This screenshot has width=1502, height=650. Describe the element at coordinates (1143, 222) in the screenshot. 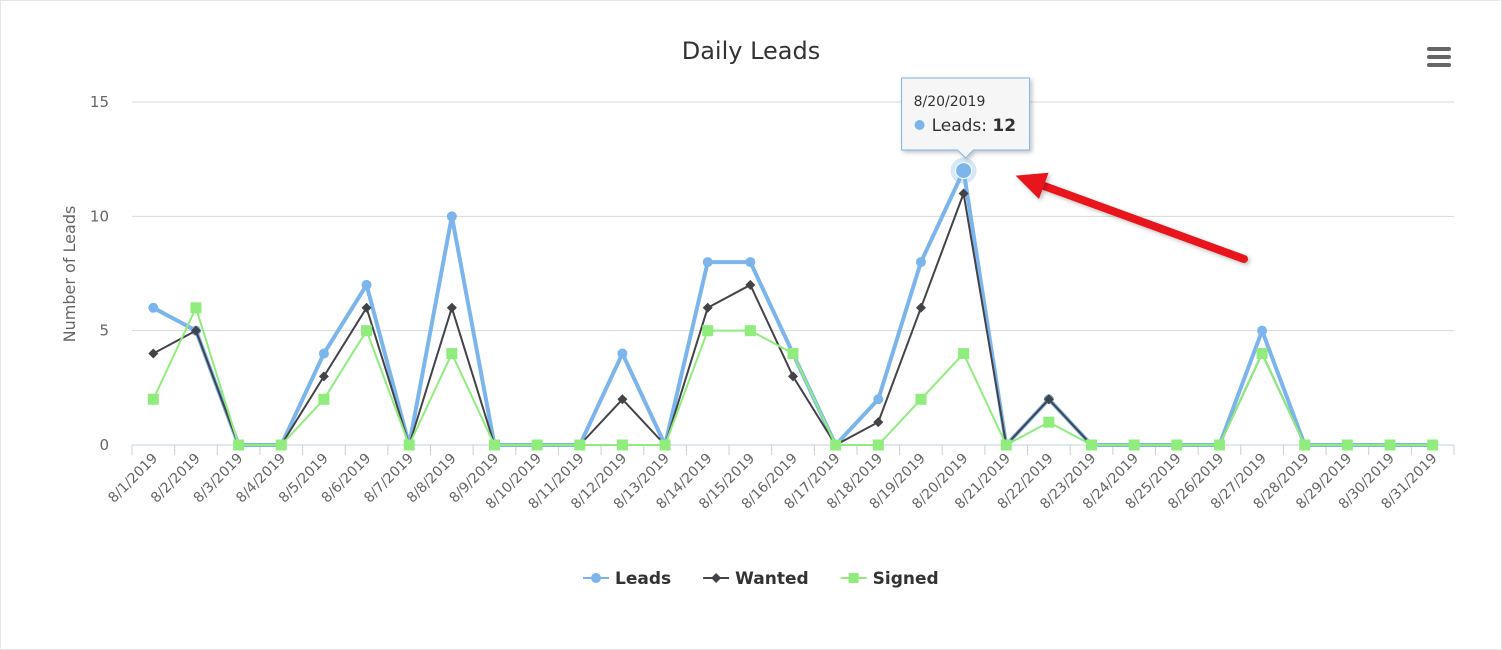

I see `arrow-shaft` at that location.